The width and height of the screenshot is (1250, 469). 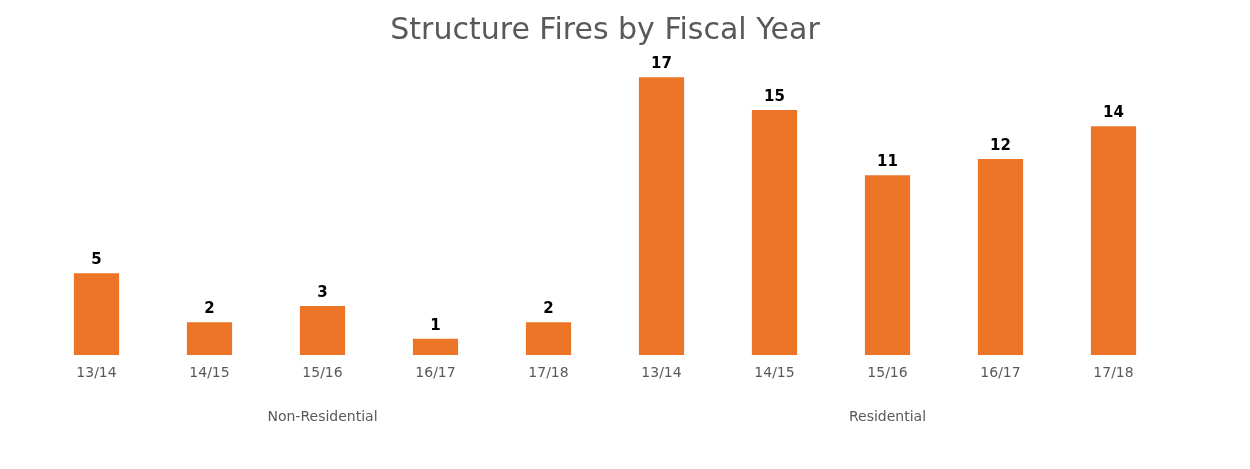 I want to click on text: Non-Residential, so click(x=322, y=416).